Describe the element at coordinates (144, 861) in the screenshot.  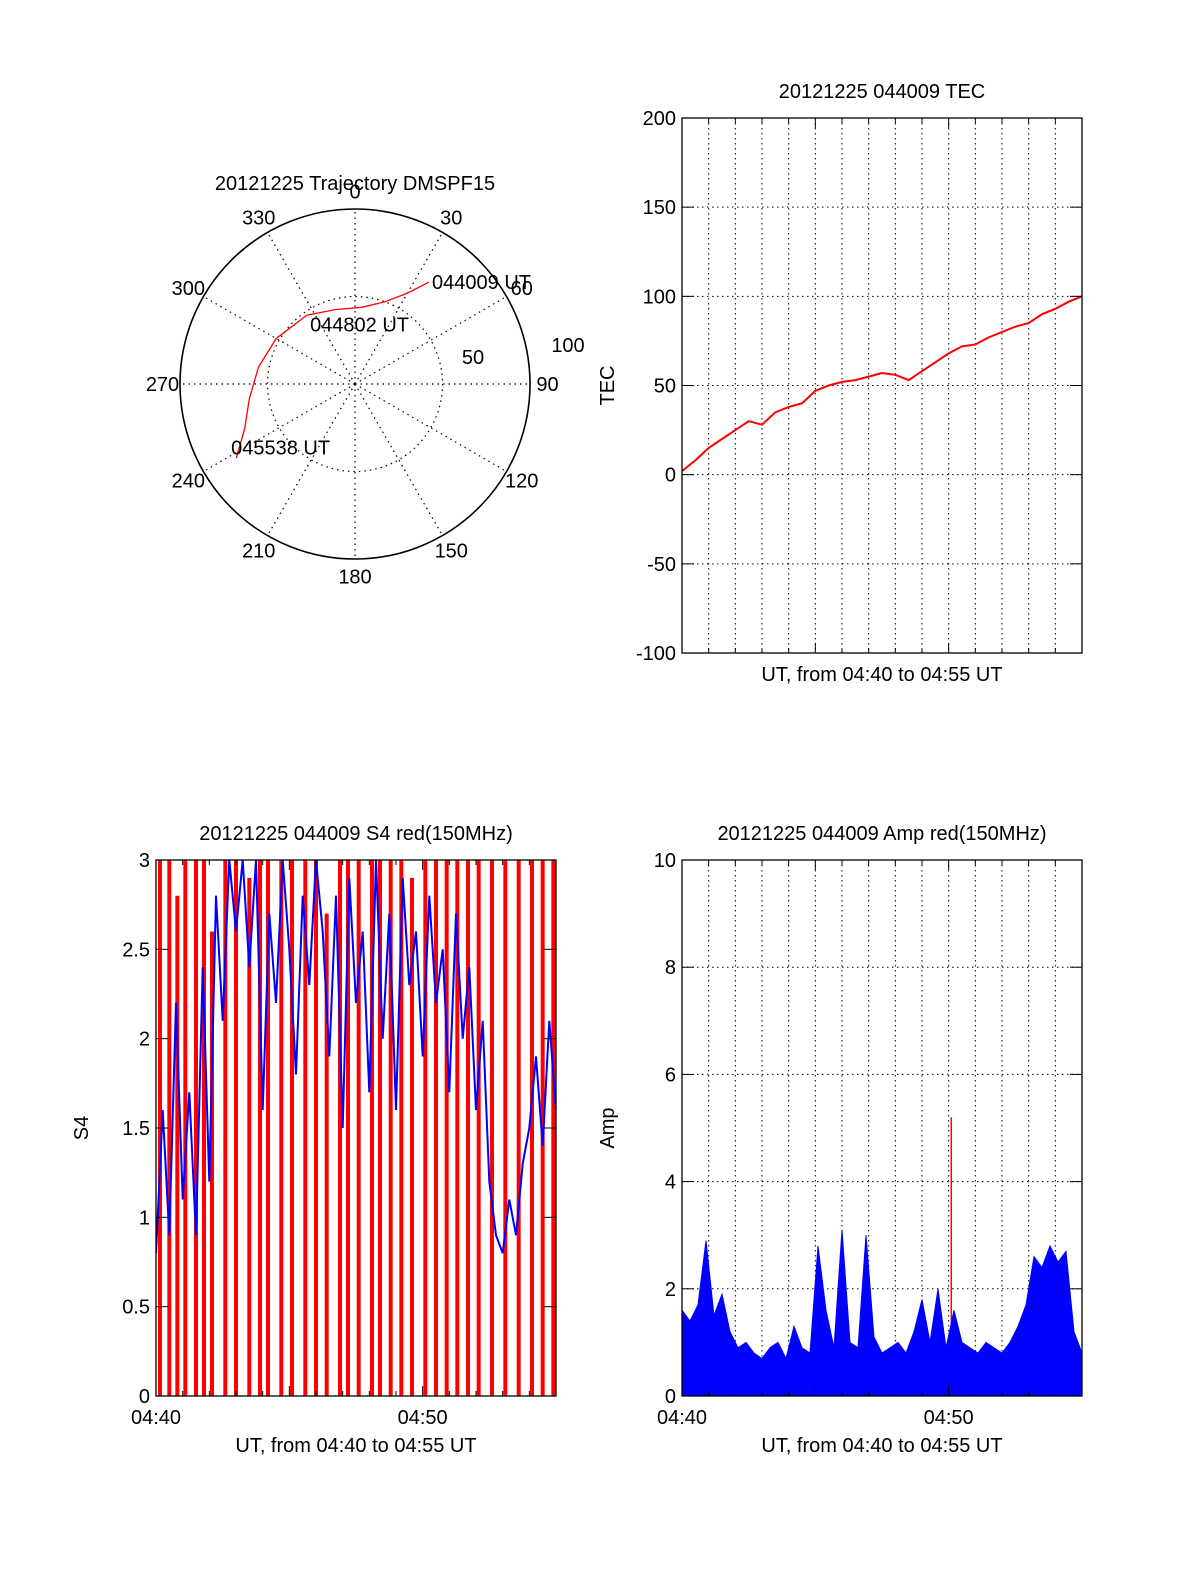
I see `y-tick-label: 3` at that location.